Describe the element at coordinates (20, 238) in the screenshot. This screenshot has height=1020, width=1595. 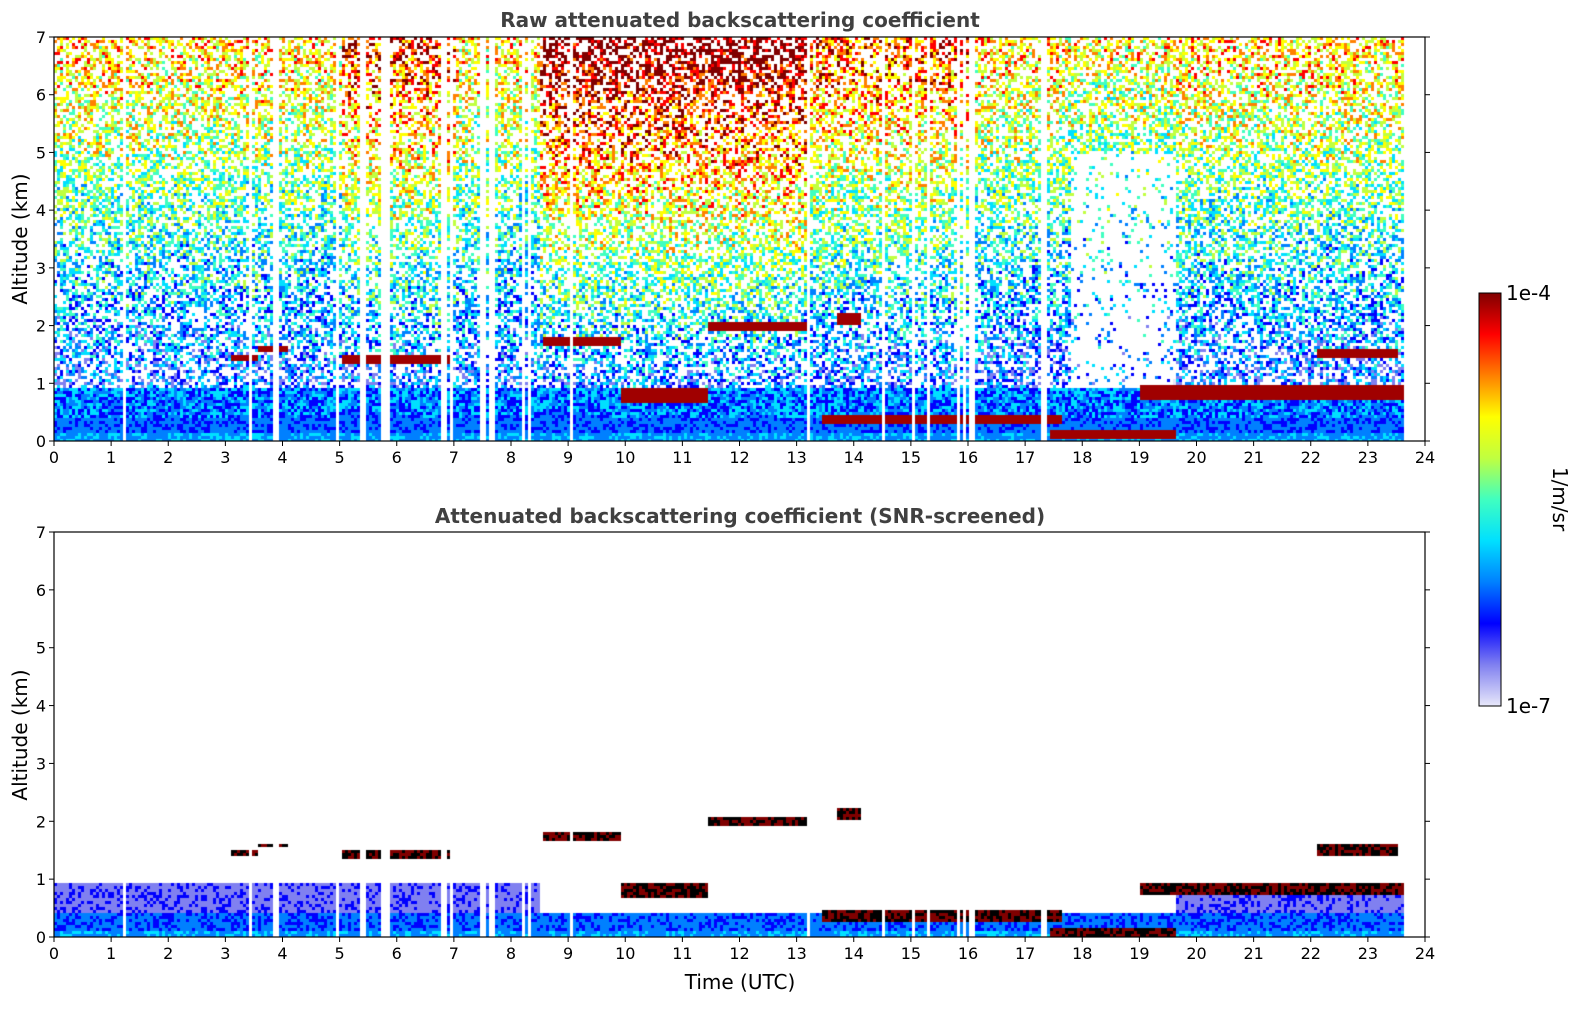
I see `panel-raw-ylabel: Altitude (km)` at that location.